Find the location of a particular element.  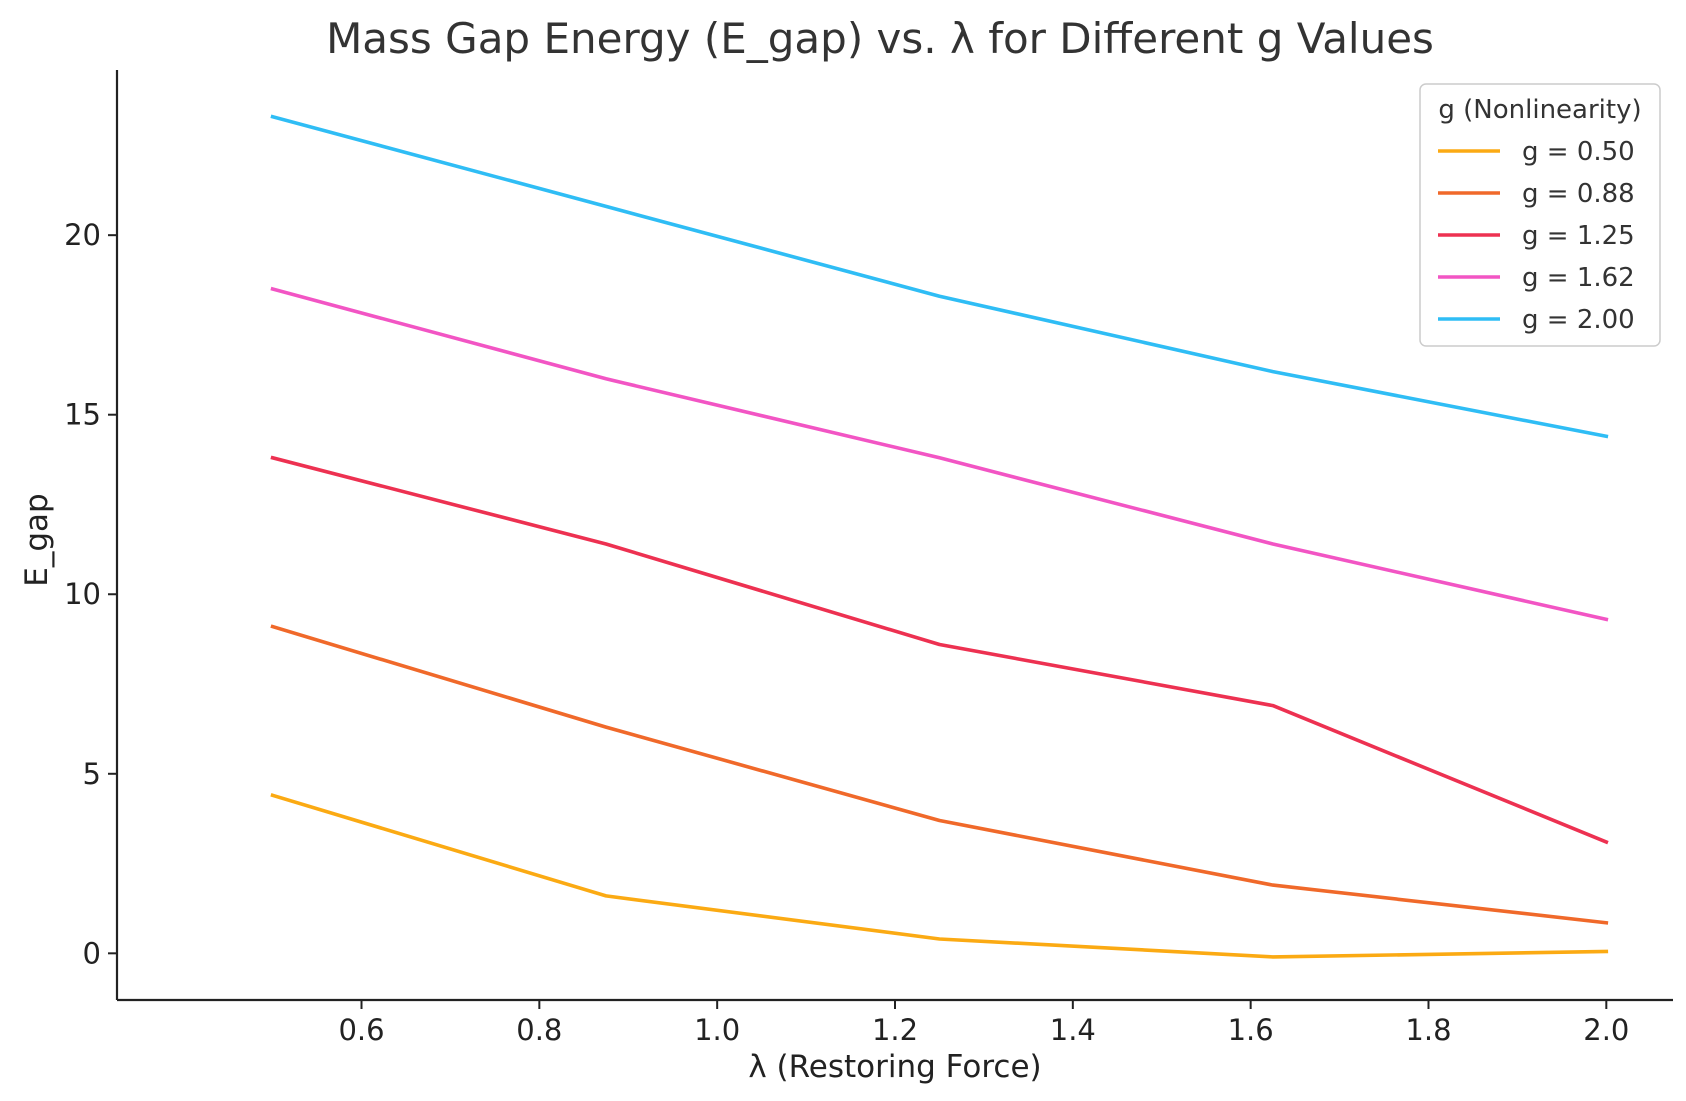

legend-label: g = 1.25 is located at coordinates (1578, 236).